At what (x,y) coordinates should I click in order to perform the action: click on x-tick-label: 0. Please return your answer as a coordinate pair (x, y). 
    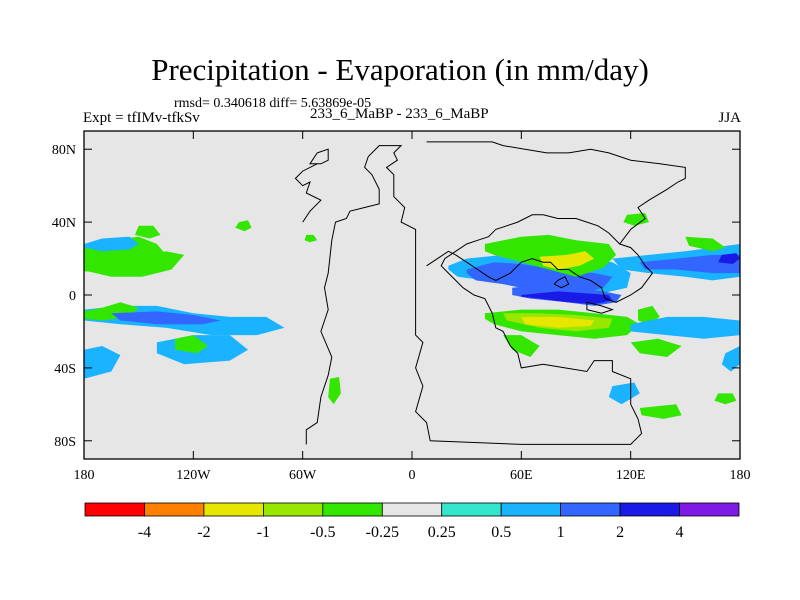
    Looking at the image, I should click on (412, 475).